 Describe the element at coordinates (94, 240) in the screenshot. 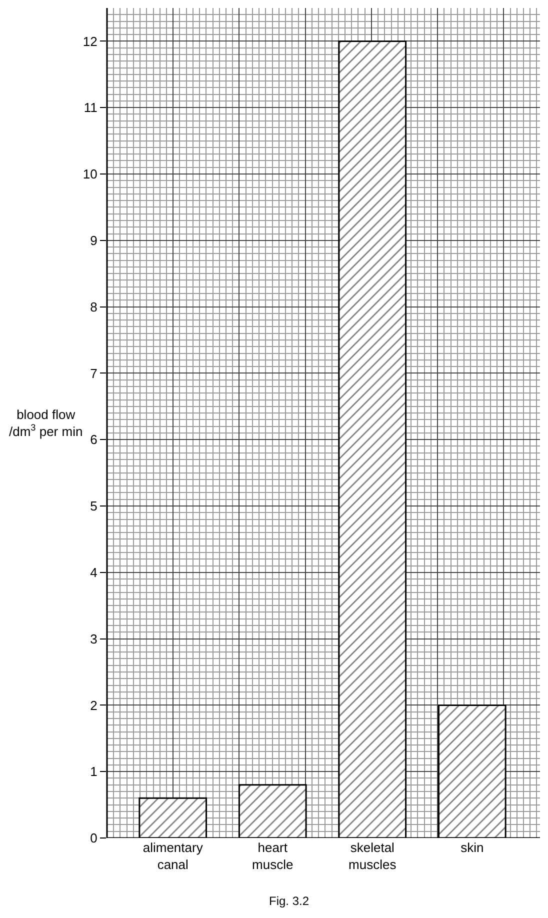

I see `y-tick-label: 9` at that location.